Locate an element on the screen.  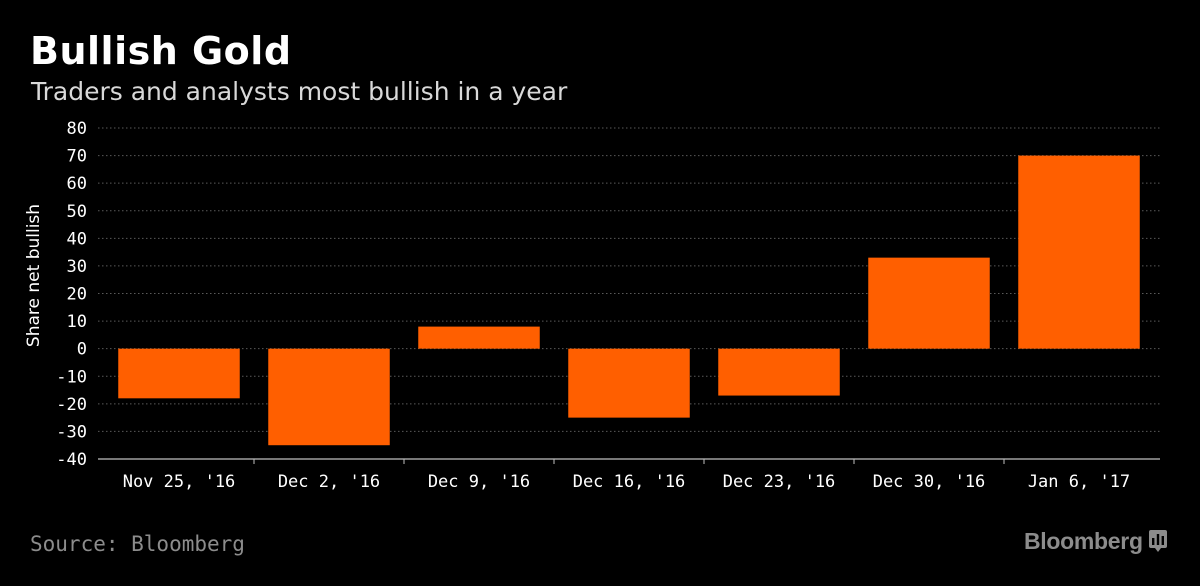
y-tick-label: -10 is located at coordinates (71, 377).